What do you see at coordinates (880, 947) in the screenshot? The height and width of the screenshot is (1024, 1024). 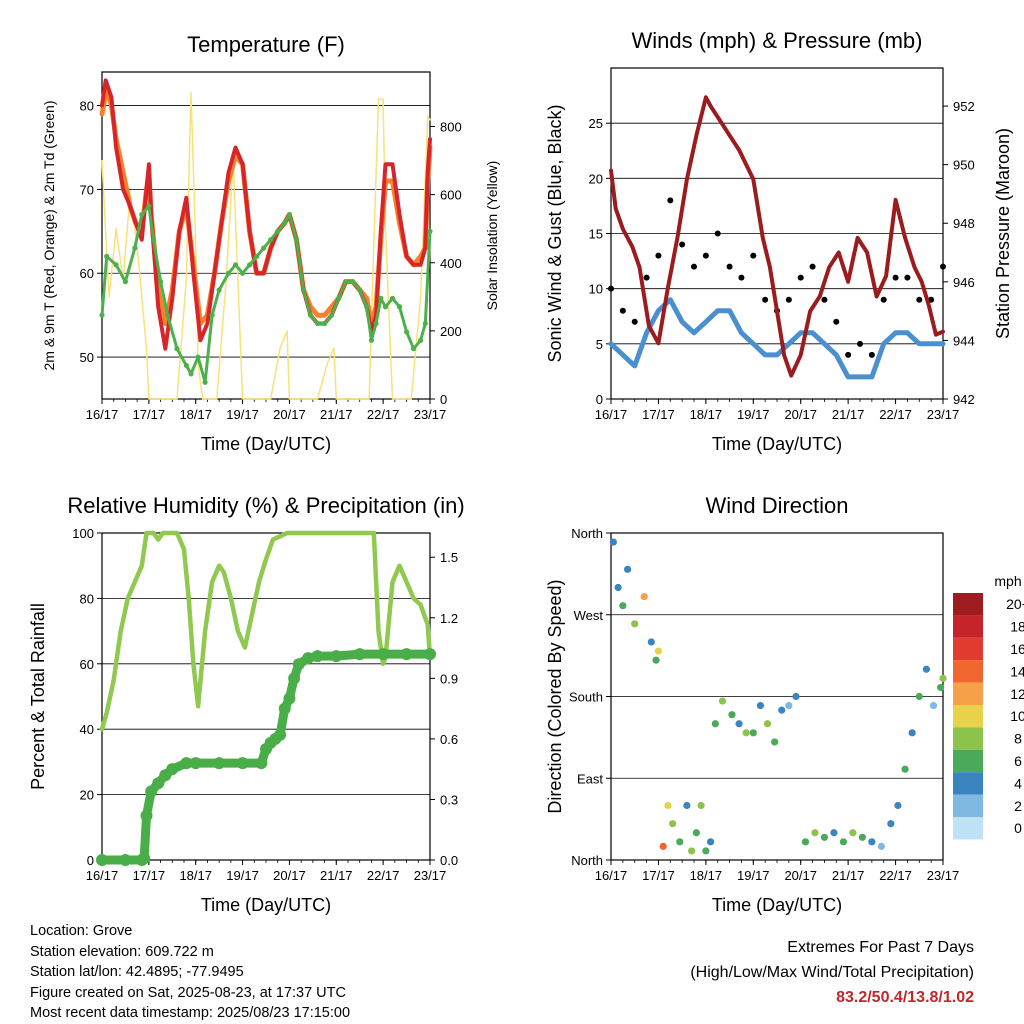 I see `extremes-title: Extremes For Past 7 Days` at bounding box center [880, 947].